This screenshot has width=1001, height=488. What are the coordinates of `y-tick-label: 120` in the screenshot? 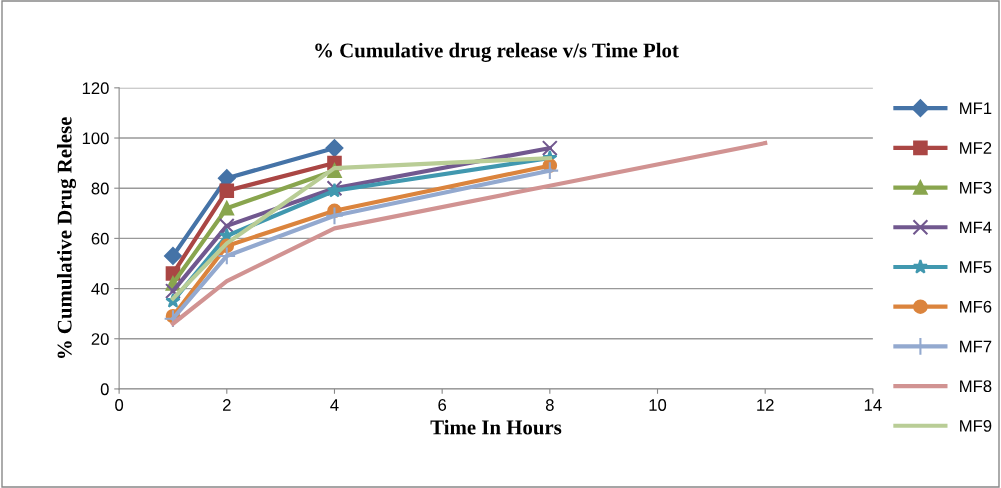 It's located at (95, 88).